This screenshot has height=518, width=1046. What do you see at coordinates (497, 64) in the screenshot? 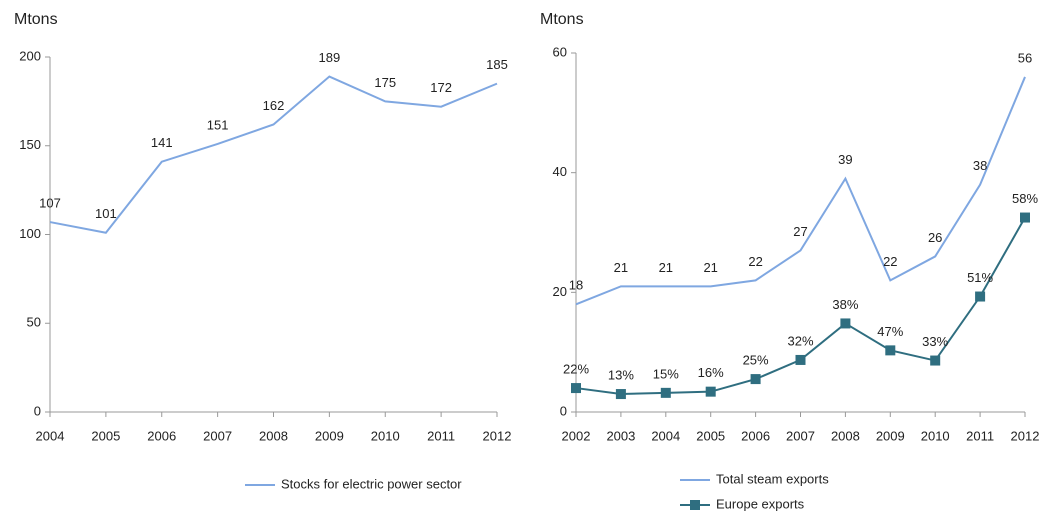
I see `data-label: 185` at bounding box center [497, 64].